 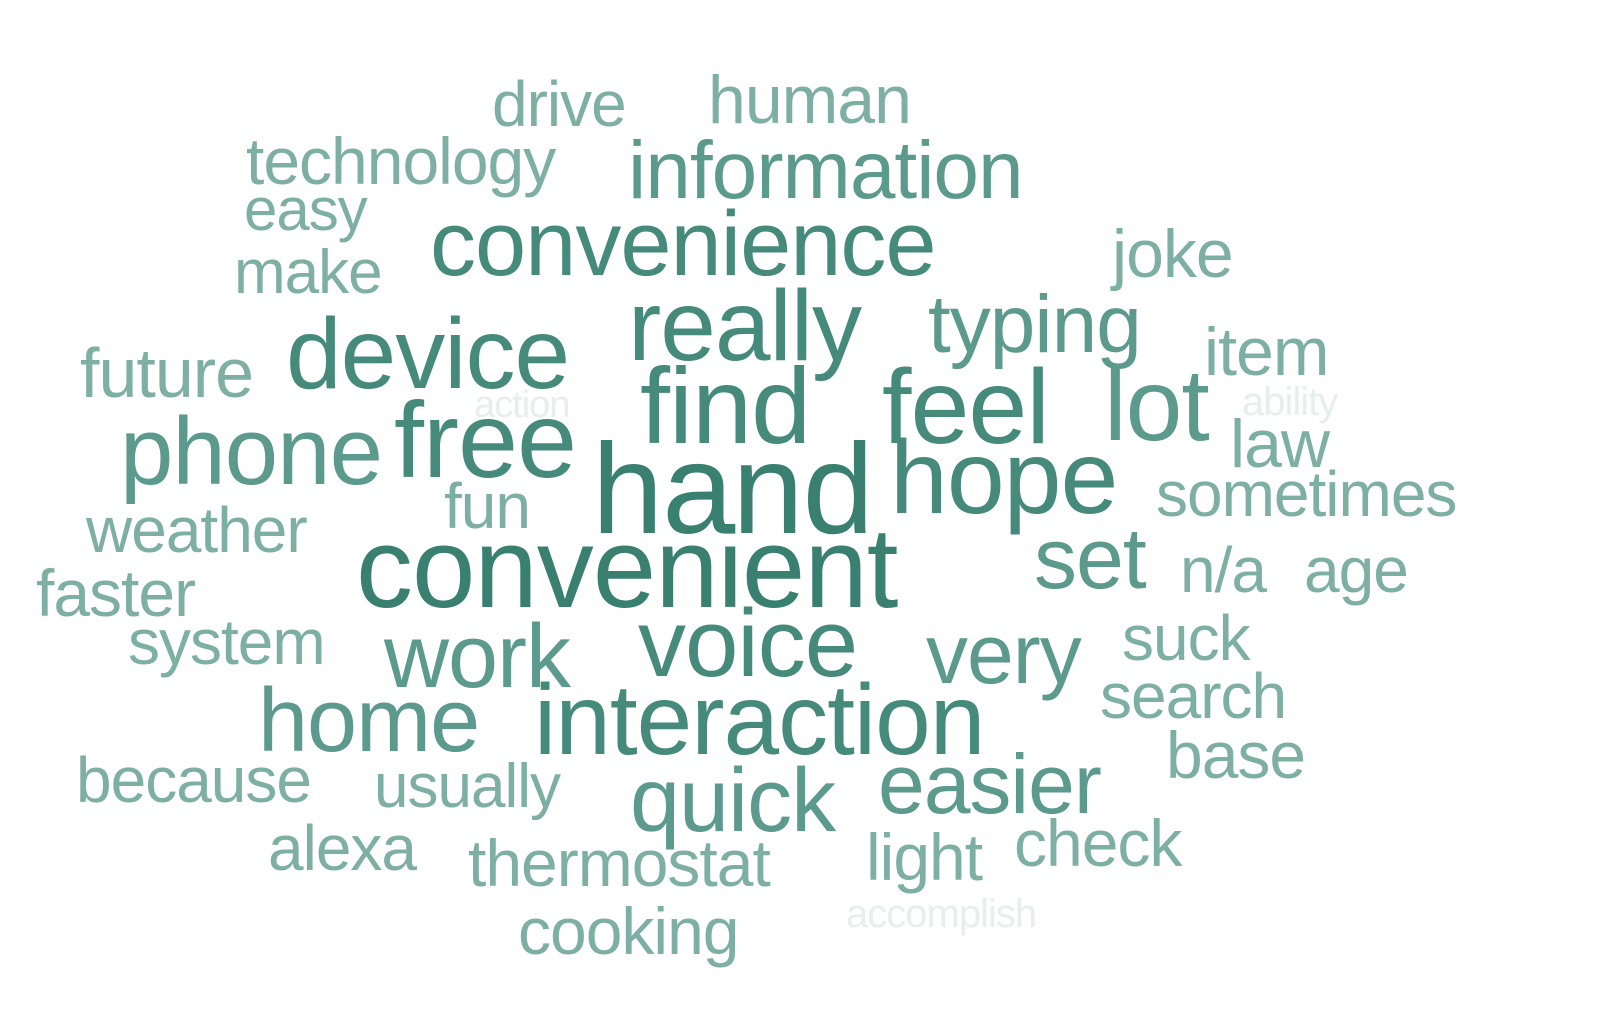 I want to click on word-accomplish: accomplish, so click(x=941, y=914).